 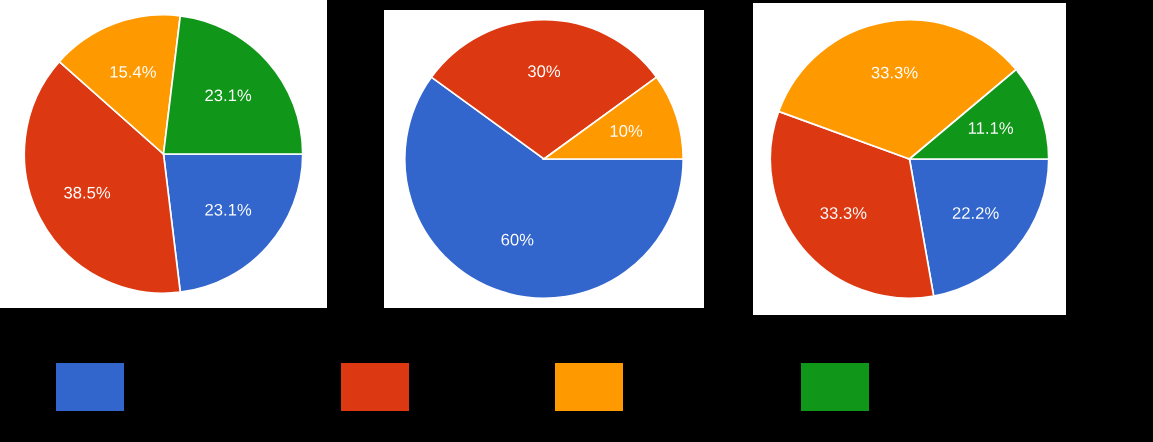 What do you see at coordinates (975, 213) in the screenshot?
I see `data-label: 22.2%` at bounding box center [975, 213].